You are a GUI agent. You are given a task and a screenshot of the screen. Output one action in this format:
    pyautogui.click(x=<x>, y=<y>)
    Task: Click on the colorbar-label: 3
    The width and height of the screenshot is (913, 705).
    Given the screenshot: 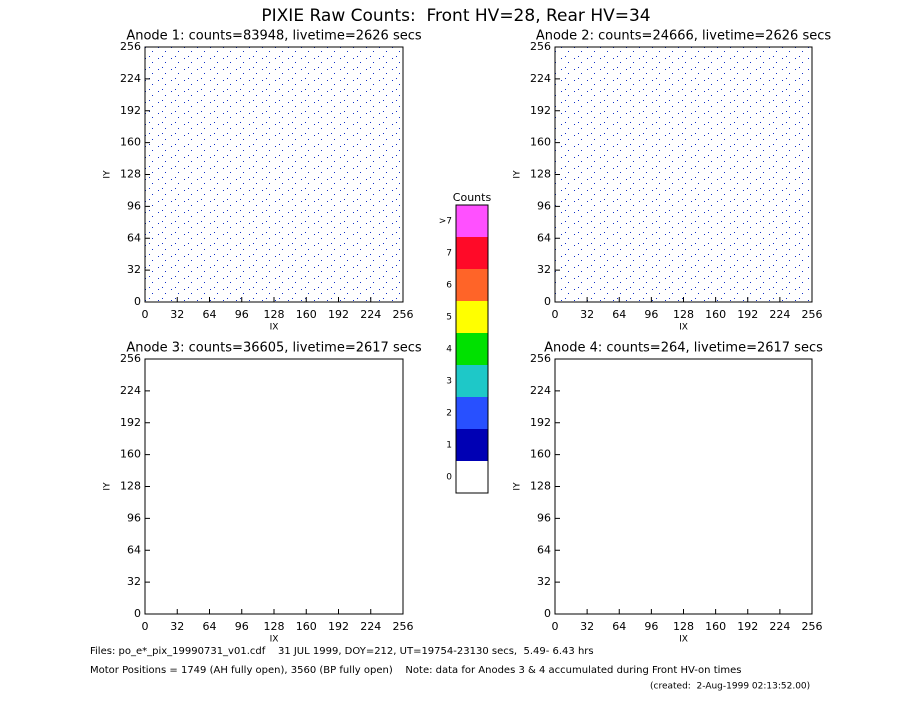 What is the action you would take?
    pyautogui.click(x=449, y=382)
    